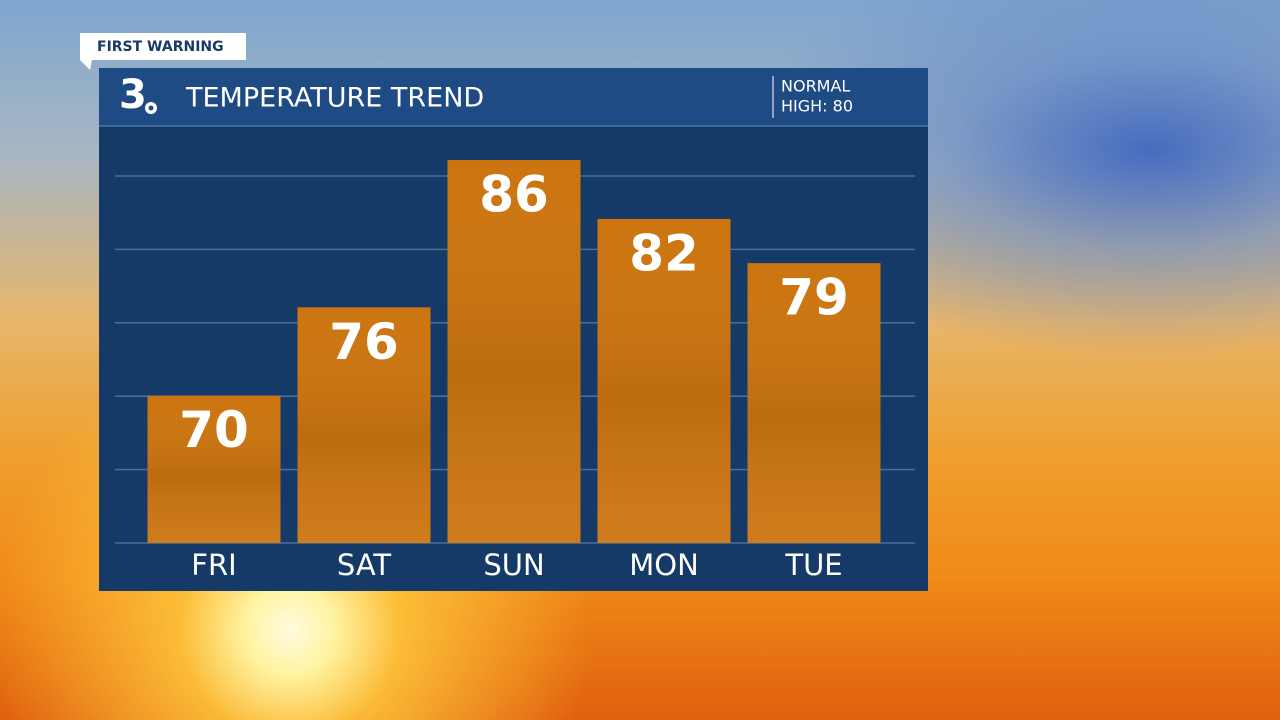 The image size is (1280, 720). I want to click on normal-value: HIGH: 80, so click(817, 106).